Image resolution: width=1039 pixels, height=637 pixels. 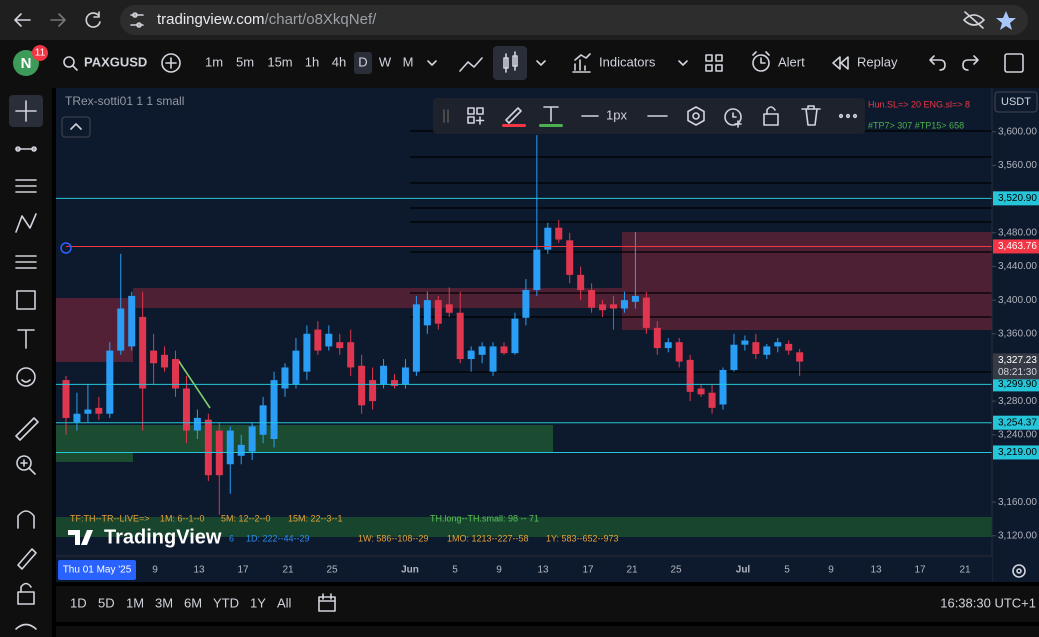 I want to click on redo, so click(x=970, y=63).